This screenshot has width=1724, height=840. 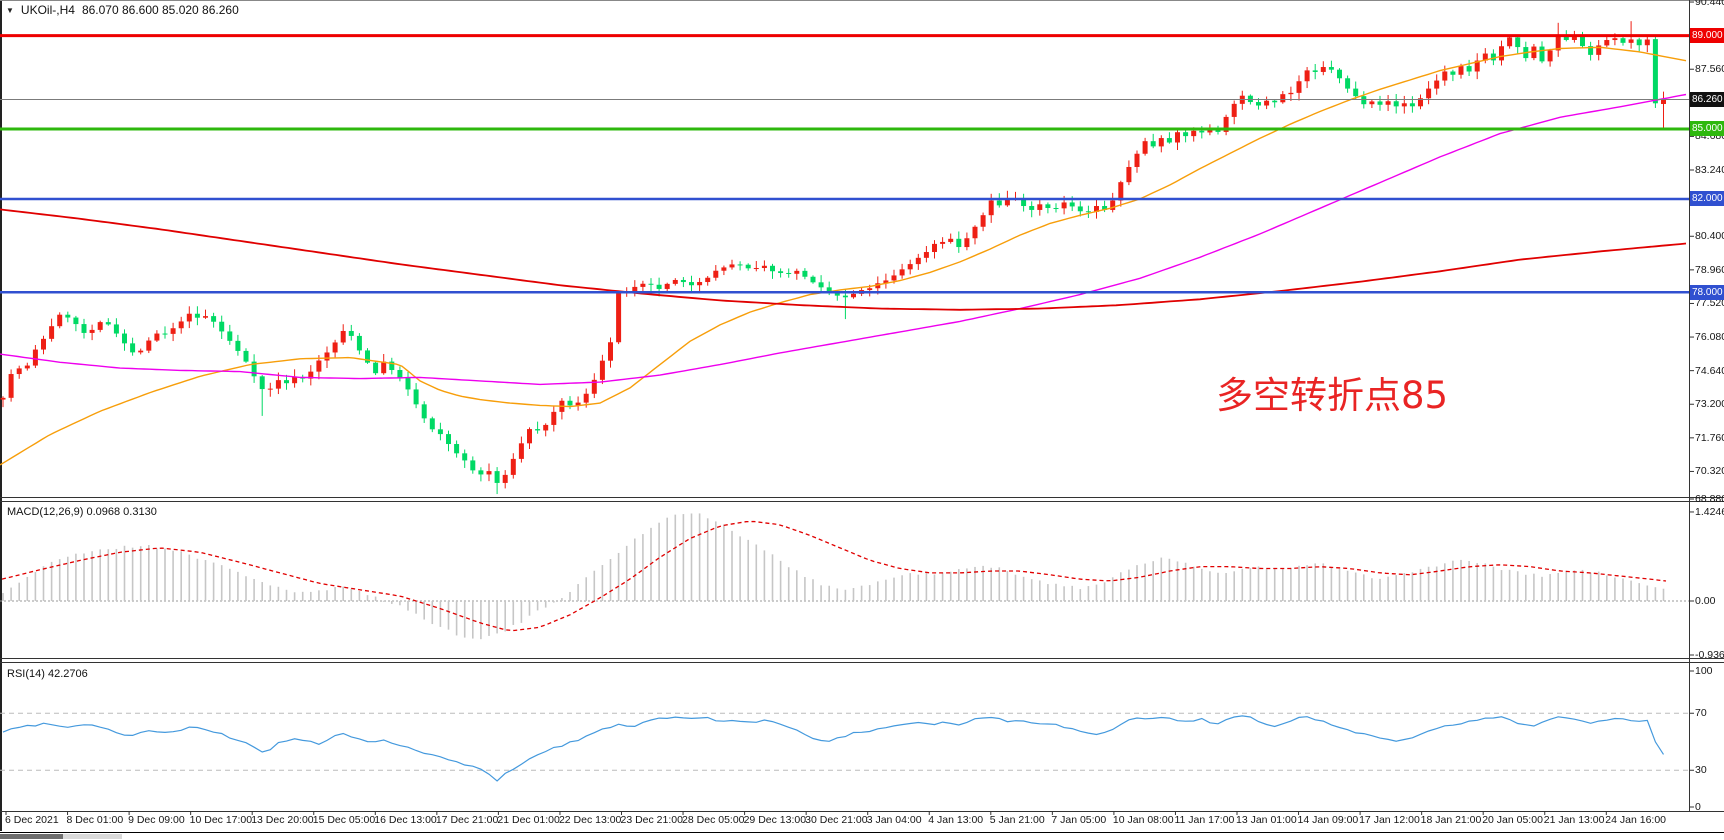 What do you see at coordinates (92, 836) in the screenshot?
I see `scrollbar-track-segment` at bounding box center [92, 836].